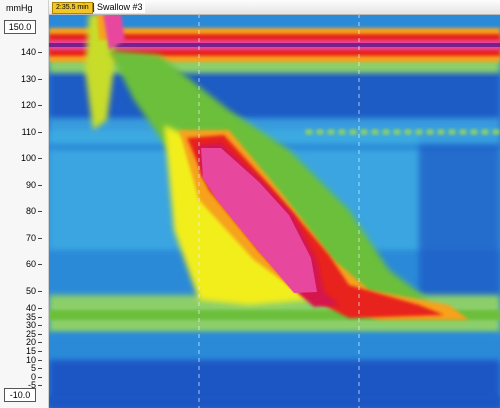 The image size is (500, 408). Describe the element at coordinates (100, 72) in the screenshot. I see `swallow-column-green` at that location.